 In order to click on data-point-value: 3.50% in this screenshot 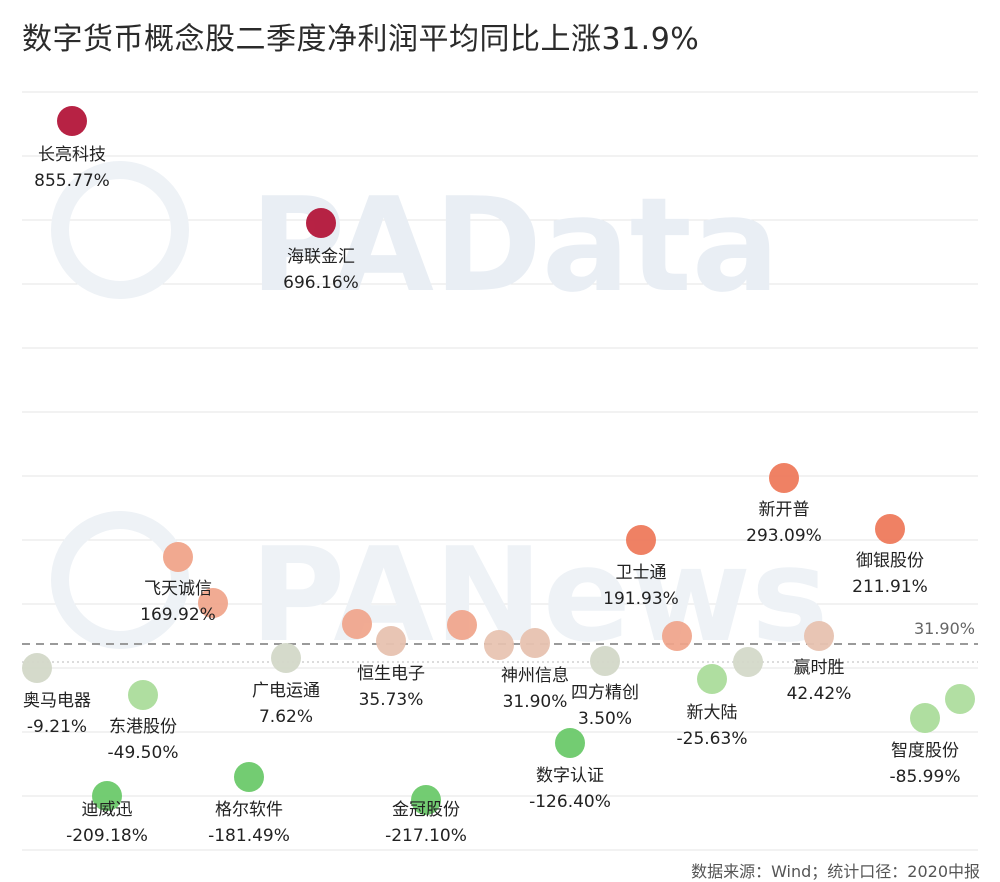, I will do `click(605, 719)`.